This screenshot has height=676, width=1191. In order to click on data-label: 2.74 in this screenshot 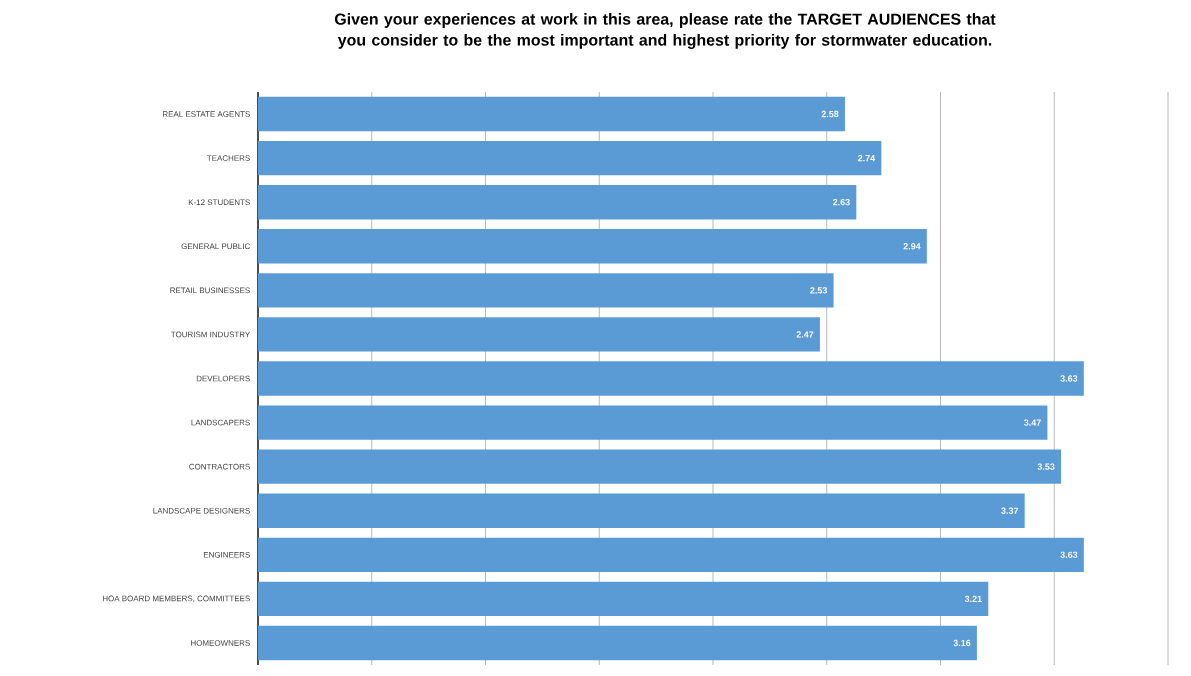, I will do `click(867, 158)`.